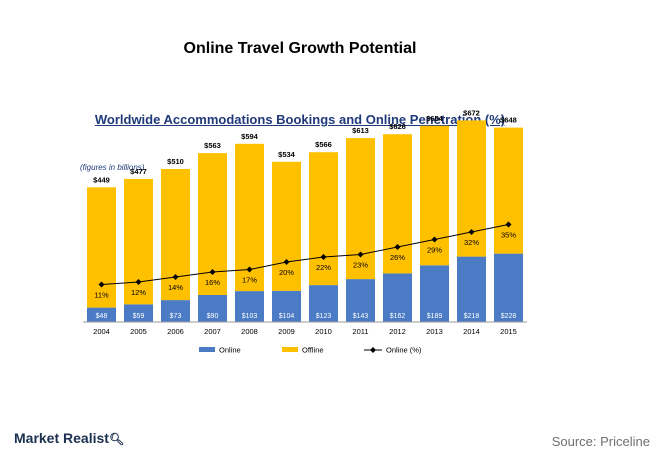 Image resolution: width=660 pixels, height=456 pixels. I want to click on online-label-2014: $218, so click(472, 316).